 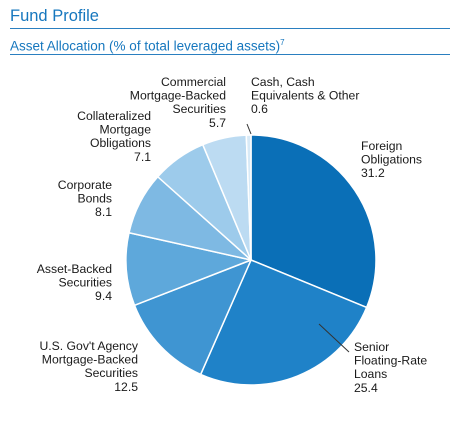 What do you see at coordinates (283, 82) in the screenshot?
I see `slice-category-label: Cash, Cash` at bounding box center [283, 82].